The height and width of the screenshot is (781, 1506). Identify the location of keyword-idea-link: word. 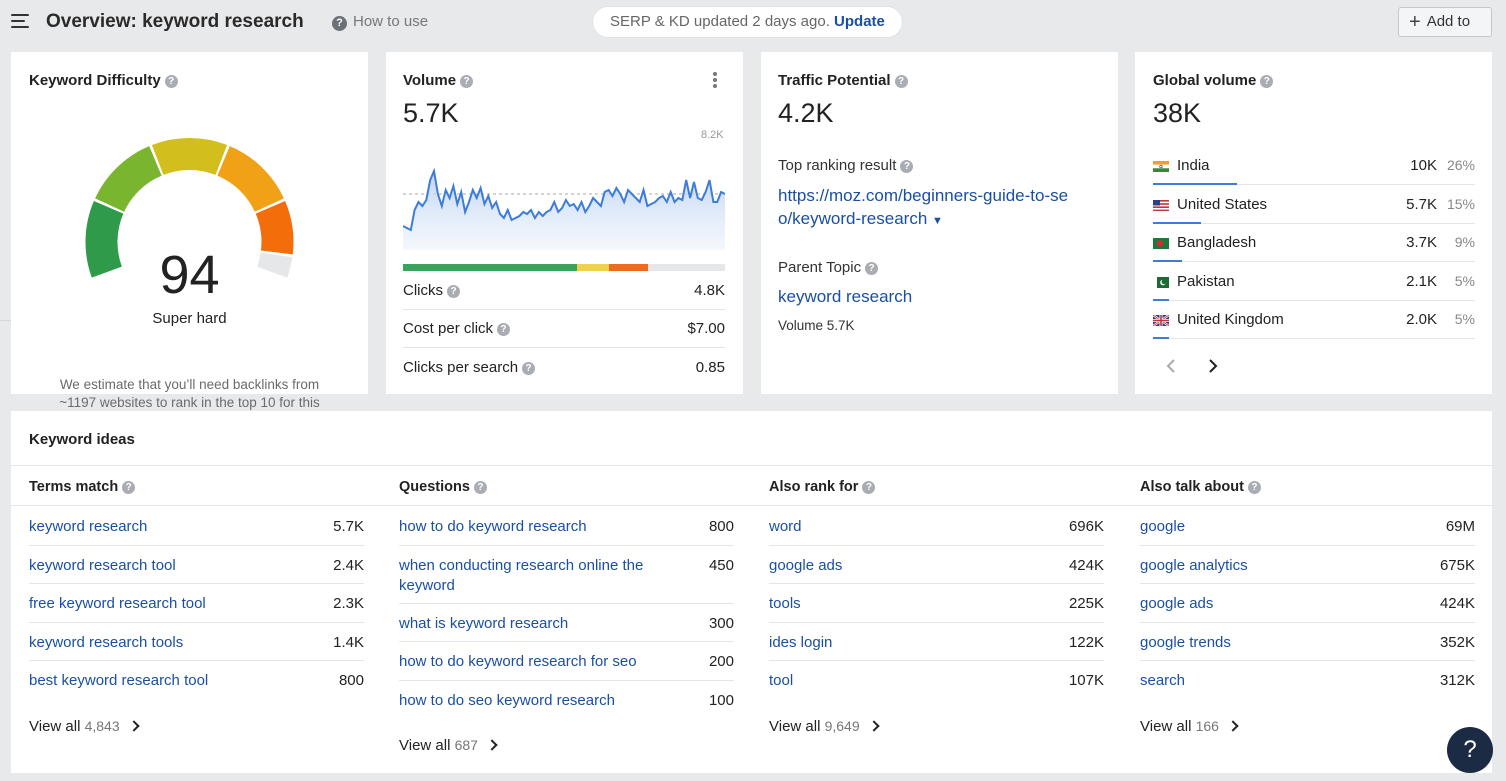
(785, 526).